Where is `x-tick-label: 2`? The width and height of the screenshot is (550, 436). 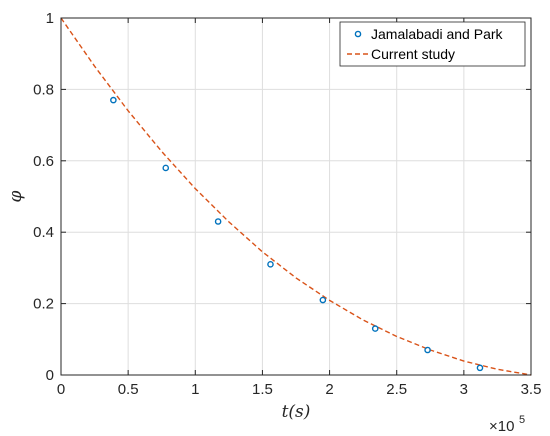 x-tick-label: 2 is located at coordinates (329, 389).